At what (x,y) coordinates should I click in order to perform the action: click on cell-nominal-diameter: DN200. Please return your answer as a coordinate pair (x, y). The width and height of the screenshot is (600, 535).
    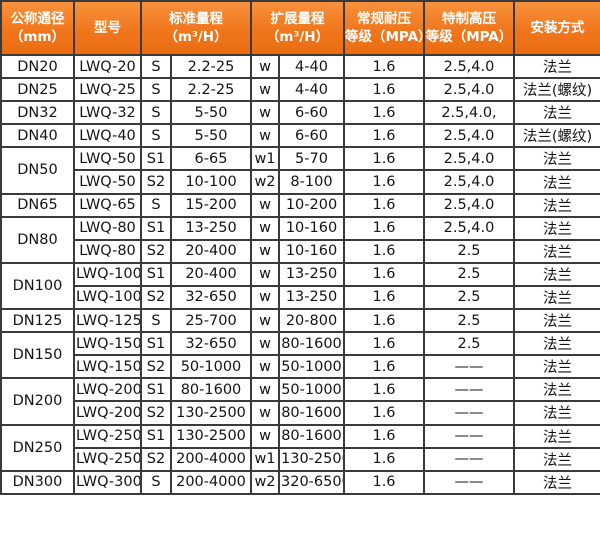
    Looking at the image, I should click on (37, 401).